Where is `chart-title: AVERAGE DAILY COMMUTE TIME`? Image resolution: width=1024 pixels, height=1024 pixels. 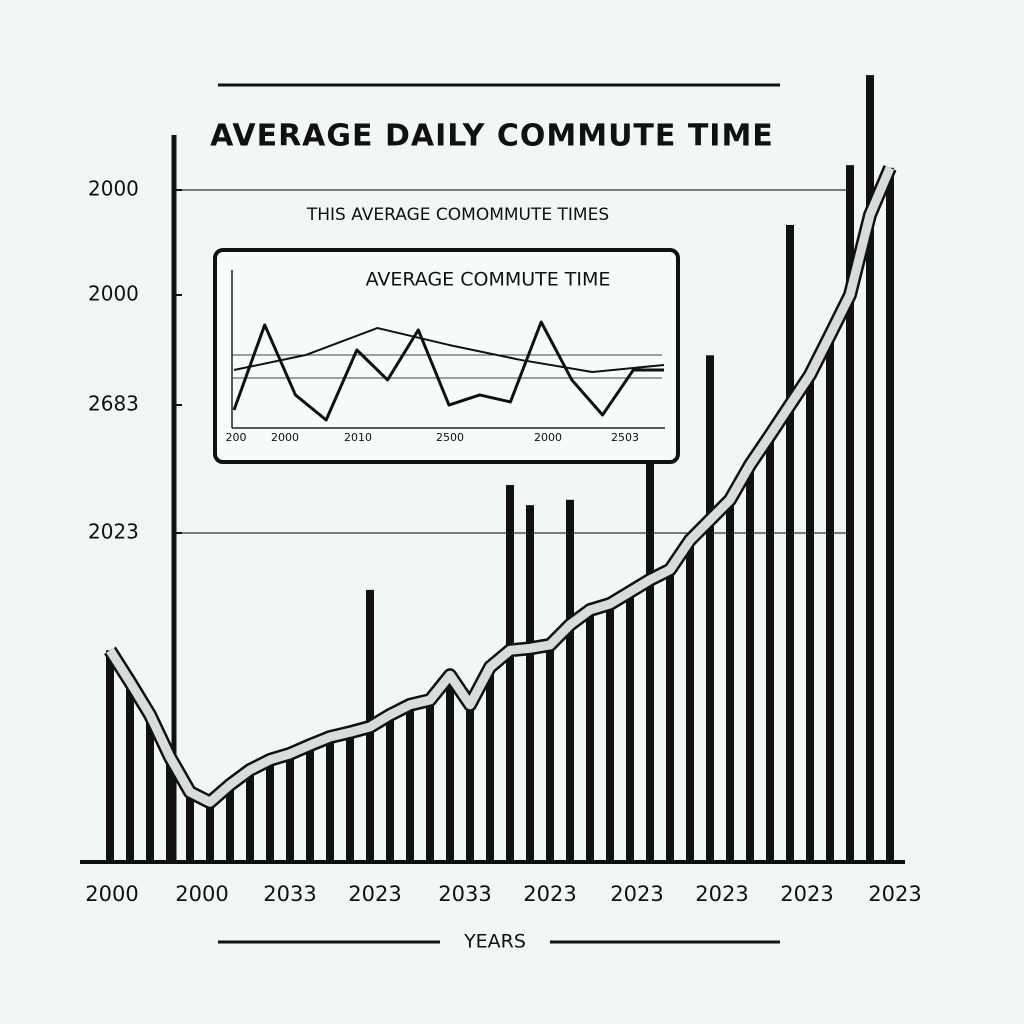
chart-title: AVERAGE DAILY COMMUTE TIME is located at coordinates (492, 136).